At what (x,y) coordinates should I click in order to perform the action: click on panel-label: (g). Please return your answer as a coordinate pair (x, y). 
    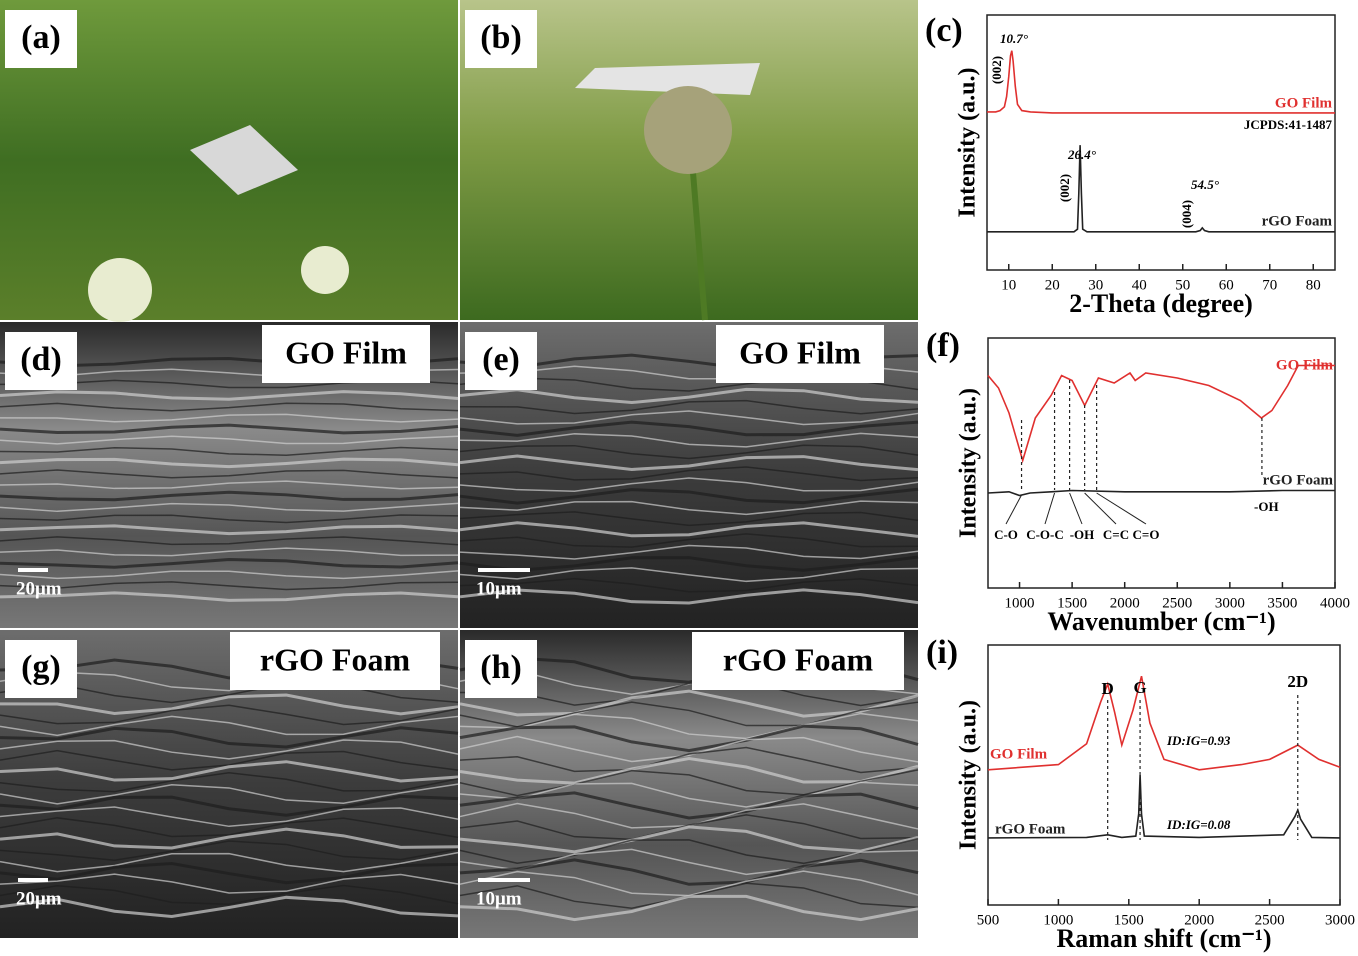
    Looking at the image, I should click on (41, 667).